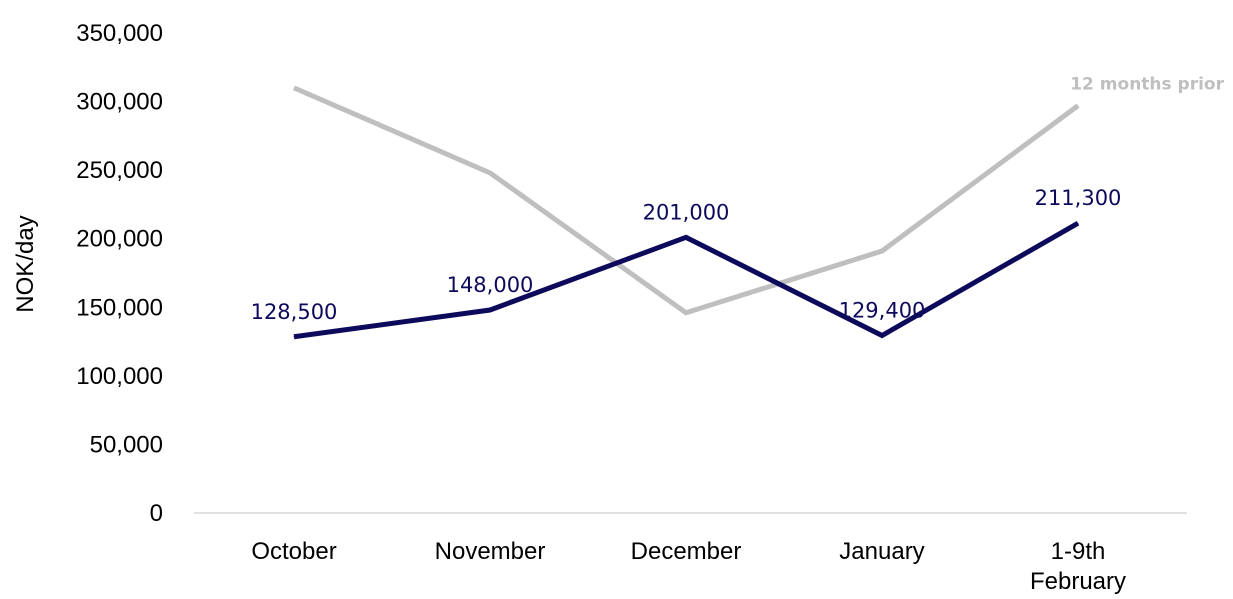 Image resolution: width=1233 pixels, height=599 pixels. Describe the element at coordinates (156, 513) in the screenshot. I see `y-tick-label: 0` at that location.